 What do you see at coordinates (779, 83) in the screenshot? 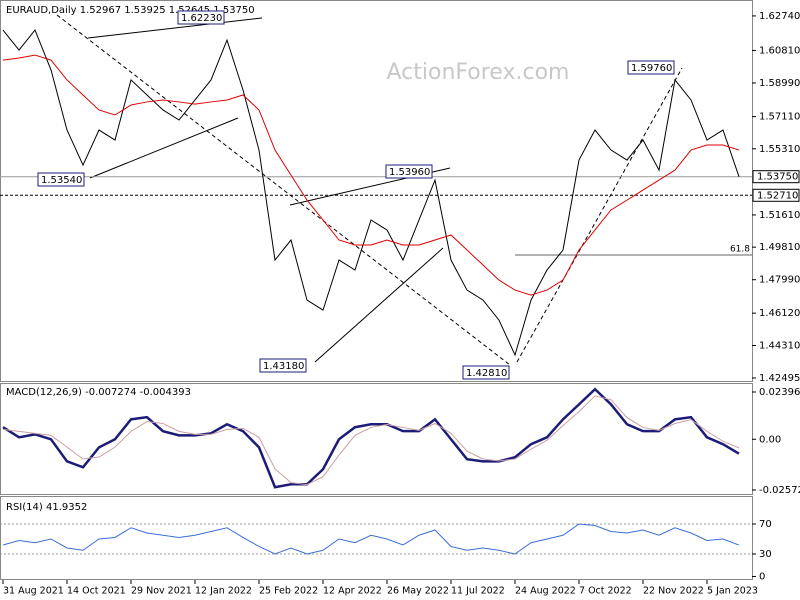
I see `y-tick-label: 1.58990` at bounding box center [779, 83].